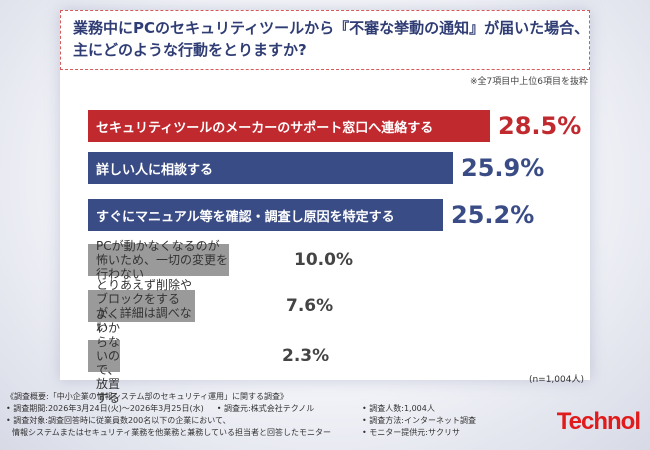 The height and width of the screenshot is (450, 650). Describe the element at coordinates (270, 168) in the screenshot. I see `bar-2: 詳しい人に相談する` at that location.